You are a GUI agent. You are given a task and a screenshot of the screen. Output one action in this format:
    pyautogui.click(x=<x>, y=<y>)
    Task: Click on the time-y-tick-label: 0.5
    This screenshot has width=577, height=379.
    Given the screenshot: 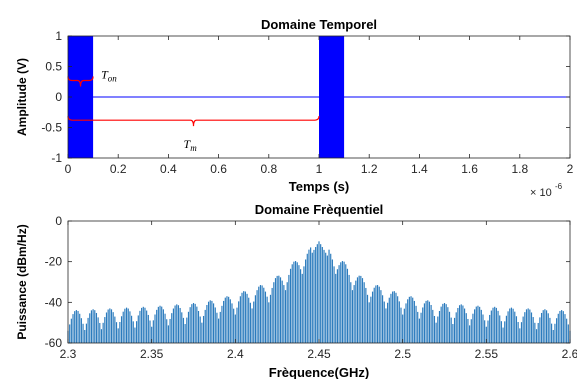 What is the action you would take?
    pyautogui.click(x=53, y=67)
    